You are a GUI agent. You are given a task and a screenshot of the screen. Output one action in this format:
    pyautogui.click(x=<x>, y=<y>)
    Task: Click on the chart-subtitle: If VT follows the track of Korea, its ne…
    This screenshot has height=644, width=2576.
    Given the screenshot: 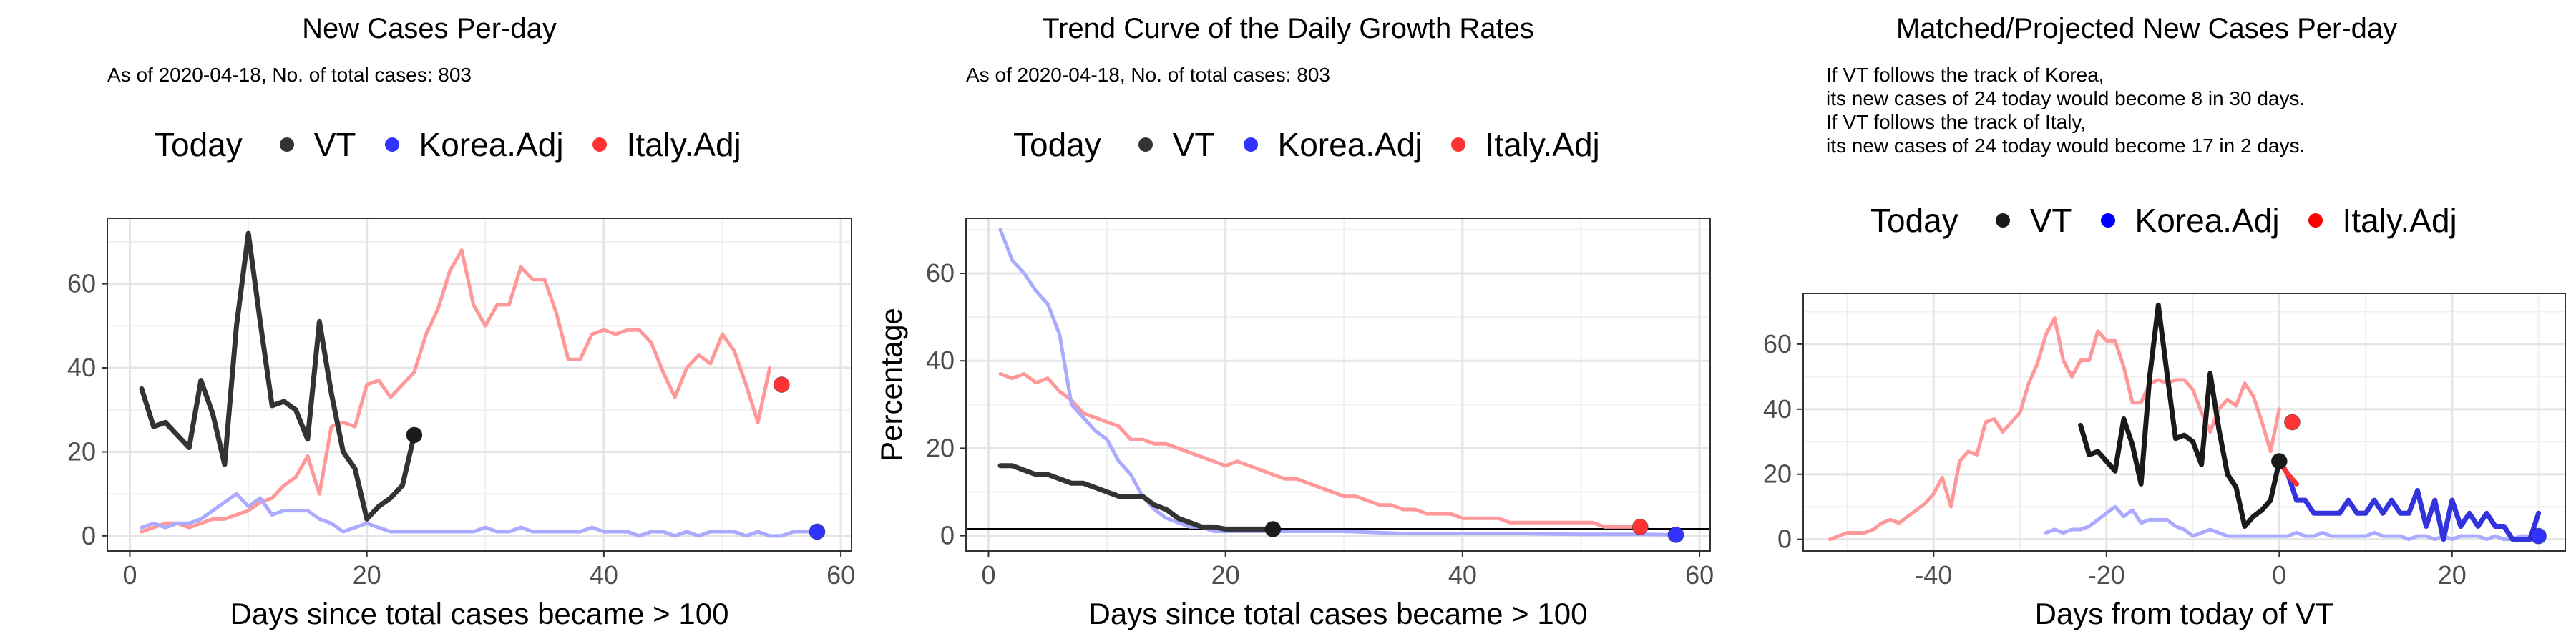 What is the action you would take?
    pyautogui.click(x=2065, y=110)
    